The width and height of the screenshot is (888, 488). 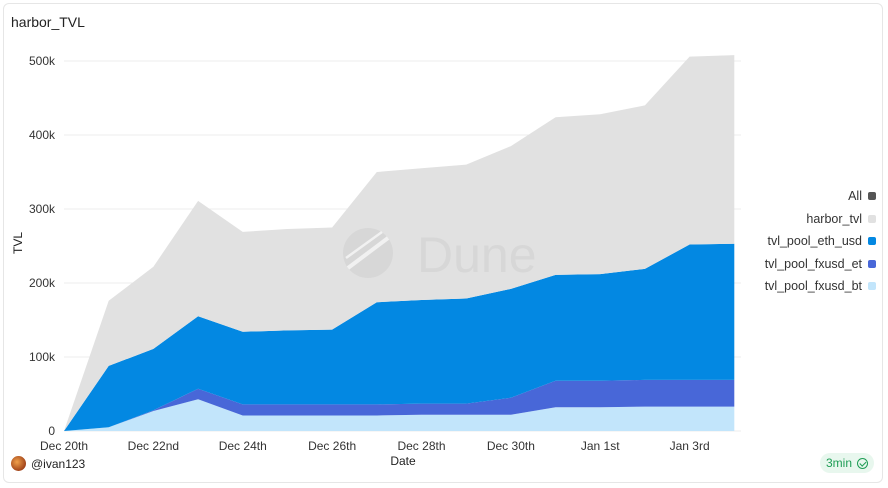 I want to click on legend-label: tvl_pool_fxusd_et, so click(x=813, y=263).